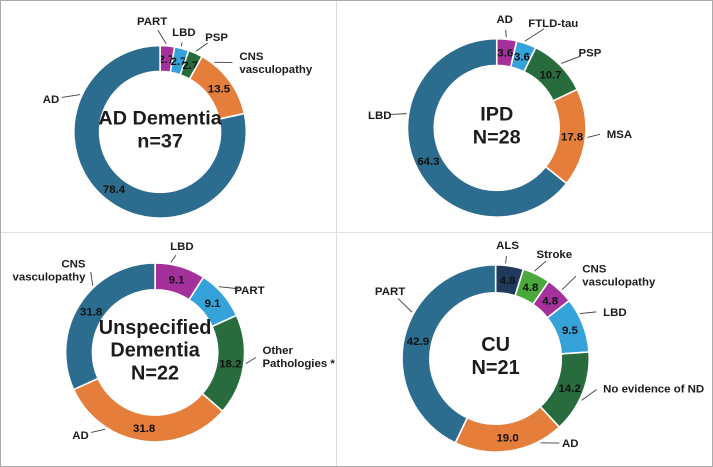 This screenshot has width=713, height=467. Describe the element at coordinates (155, 374) in the screenshot. I see `chart-title-line: N=22` at that location.